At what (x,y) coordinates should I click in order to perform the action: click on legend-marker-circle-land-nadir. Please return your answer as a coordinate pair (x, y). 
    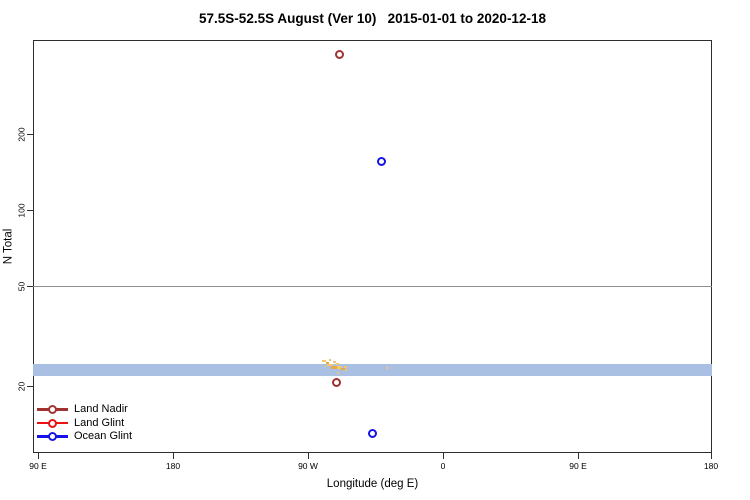
    Looking at the image, I should click on (52, 409).